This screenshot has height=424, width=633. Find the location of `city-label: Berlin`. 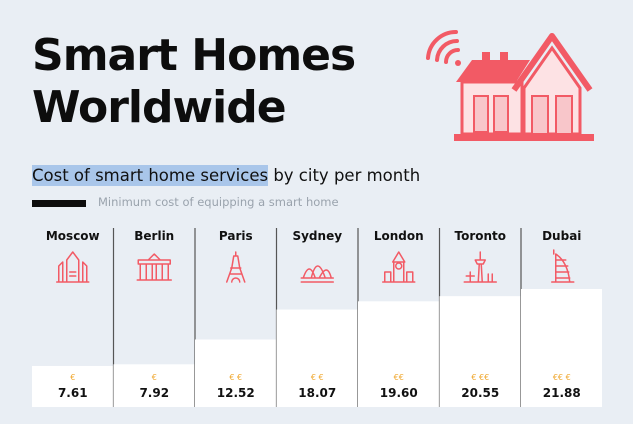

city-label: Berlin is located at coordinates (154, 236).